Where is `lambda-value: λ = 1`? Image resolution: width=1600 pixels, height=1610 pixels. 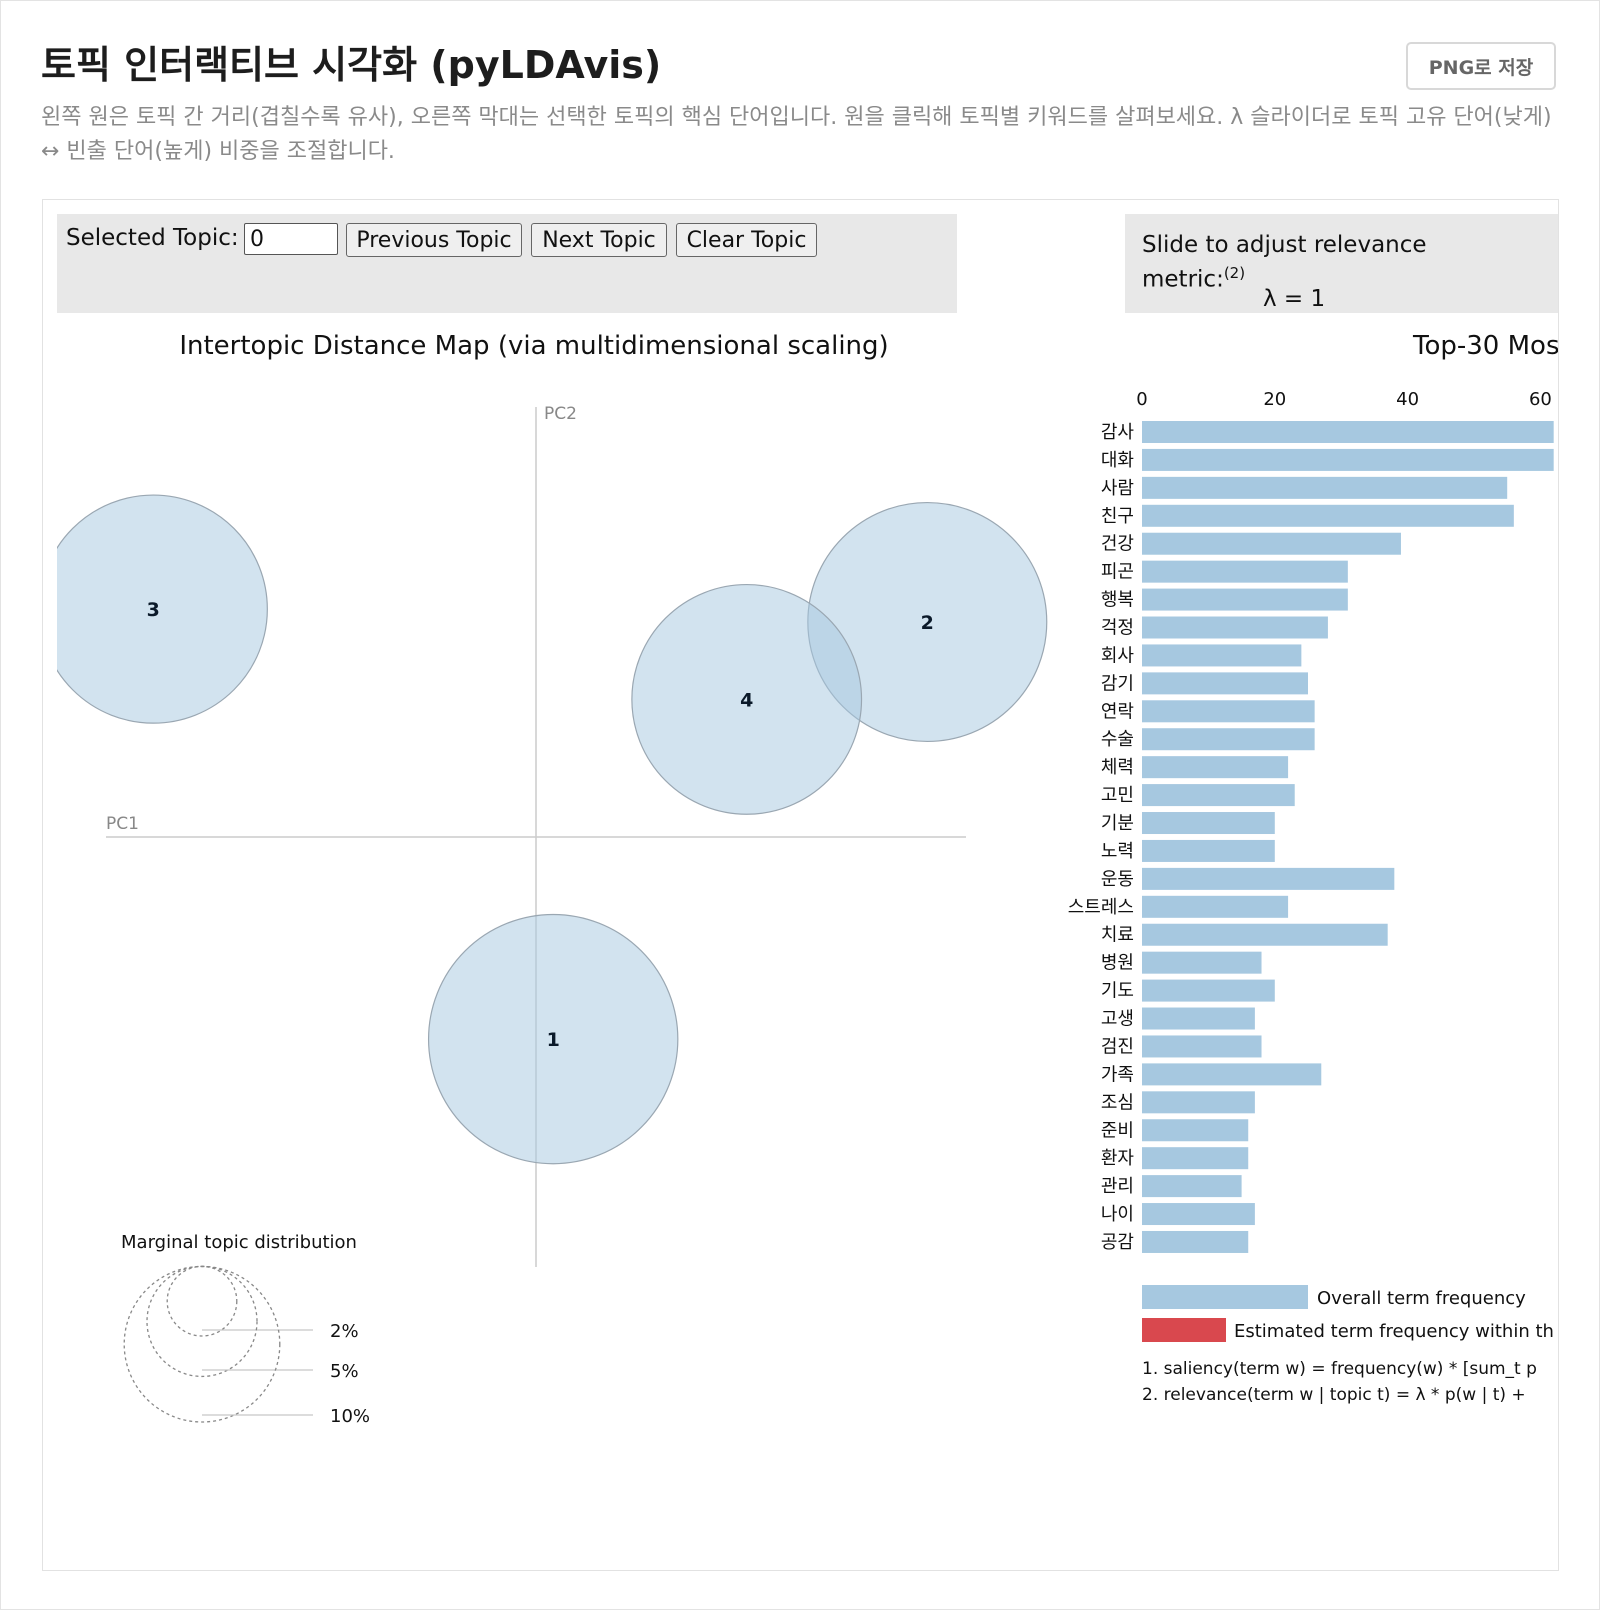 lambda-value: λ = 1 is located at coordinates (1294, 299).